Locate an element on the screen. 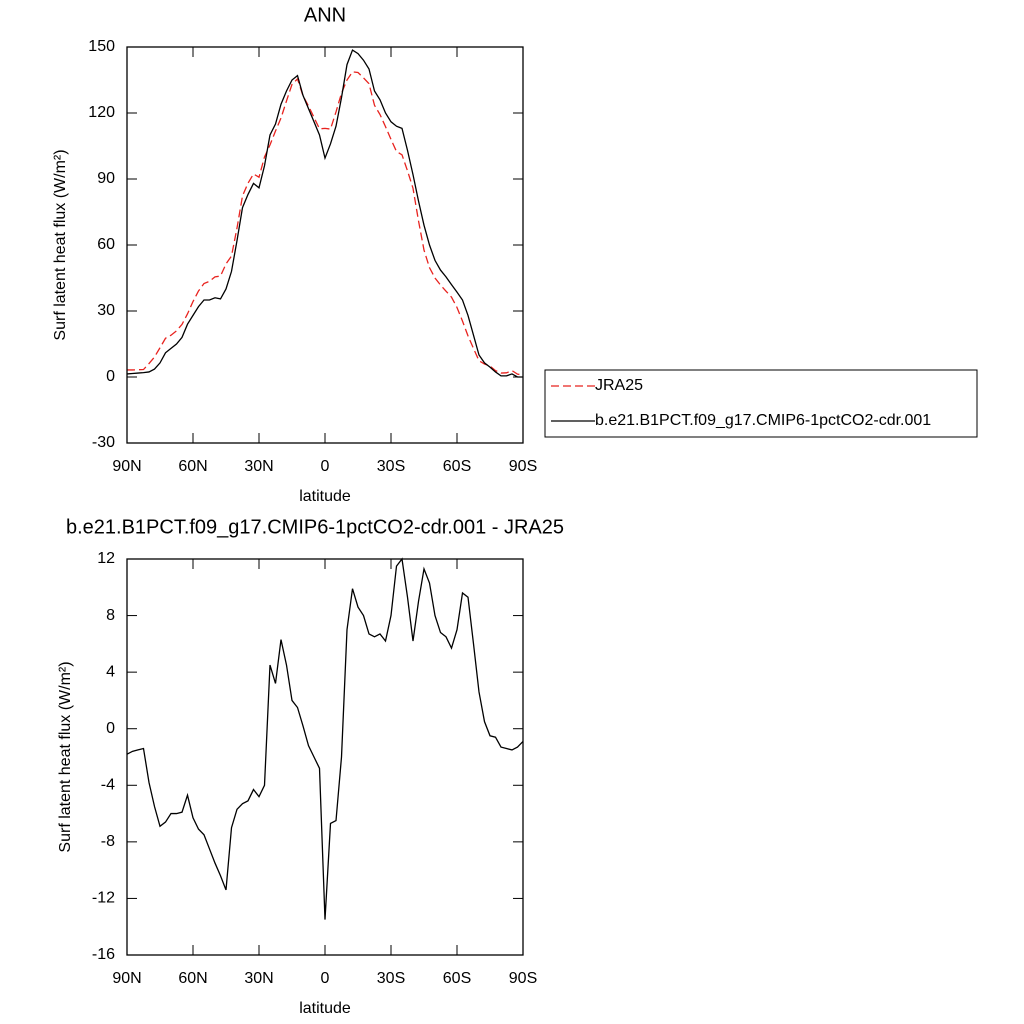  y-tick-label: 150 is located at coordinates (101, 46).